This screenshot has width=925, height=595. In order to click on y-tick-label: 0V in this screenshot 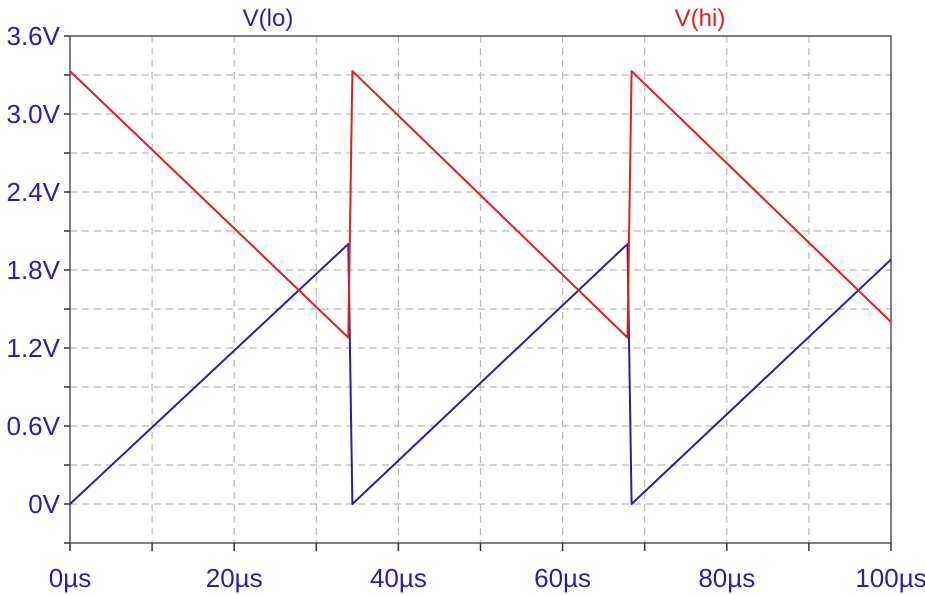, I will do `click(44, 504)`.